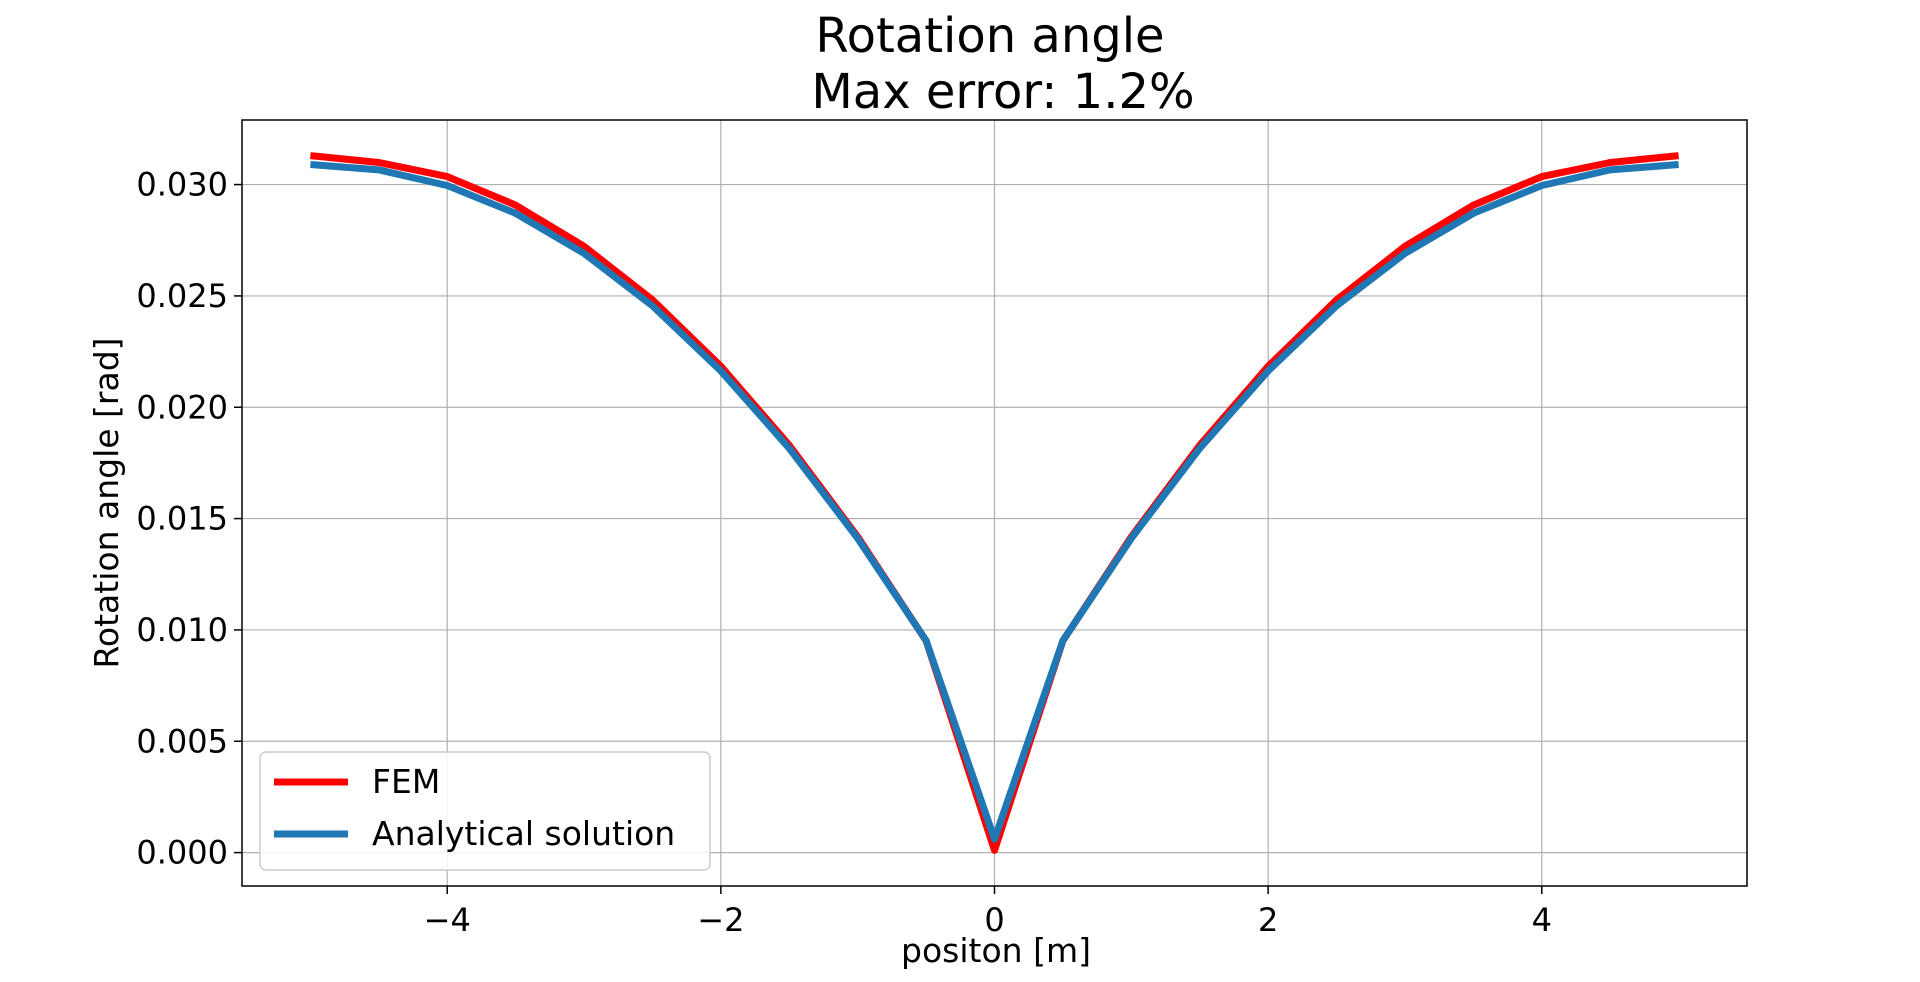 This screenshot has height=982, width=1920. I want to click on chart-title: Rotation angle, so click(989, 36).